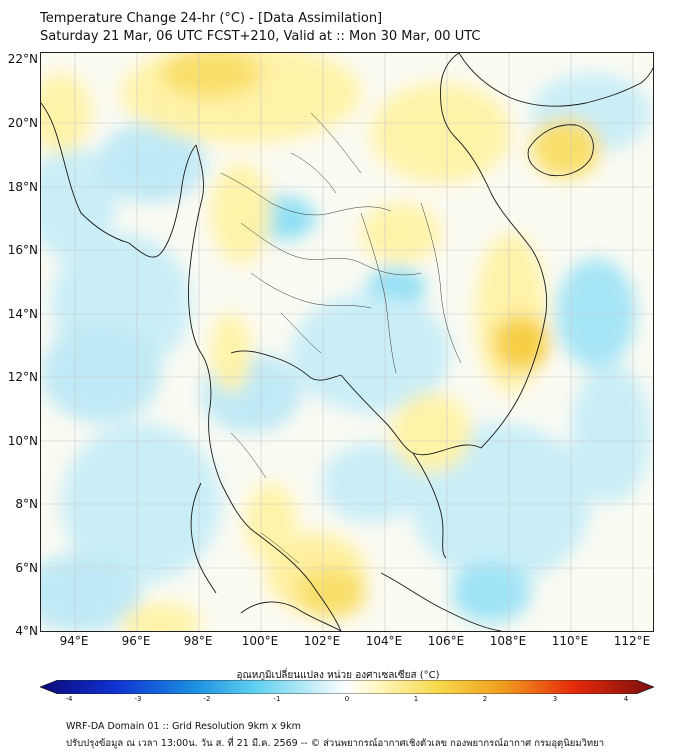 Image resolution: width=676 pixels, height=756 pixels. What do you see at coordinates (446, 641) in the screenshot?
I see `lon-label-106e: 106°E` at bounding box center [446, 641].